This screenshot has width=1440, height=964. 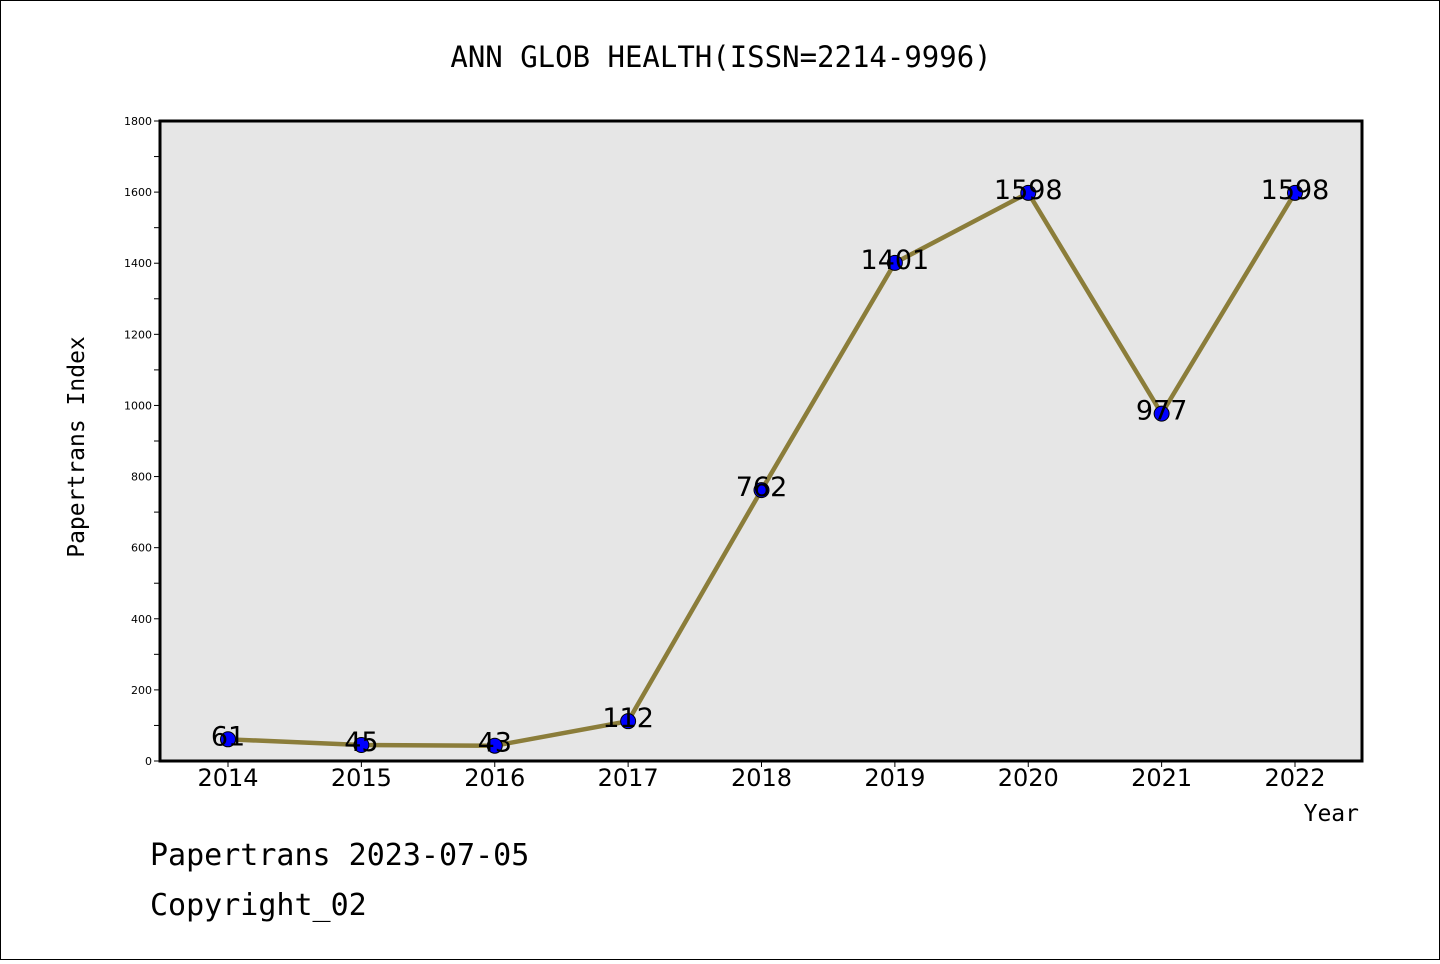 I want to click on x-tick-label: 2017, so click(x=628, y=778).